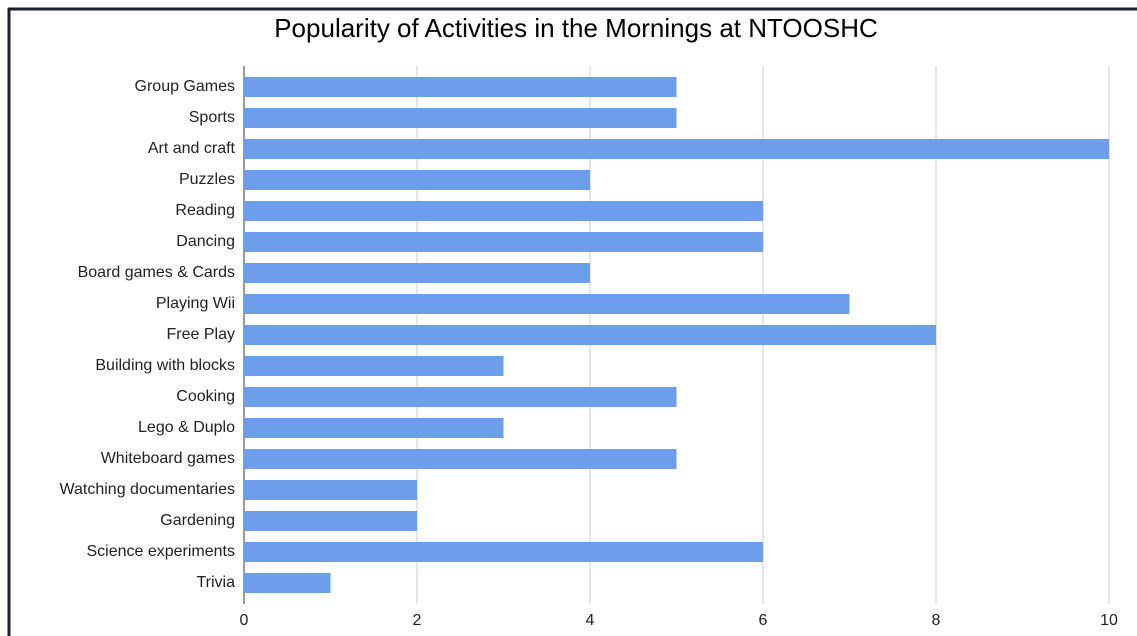  I want to click on y-tick-label: Puzzles, so click(207, 179).